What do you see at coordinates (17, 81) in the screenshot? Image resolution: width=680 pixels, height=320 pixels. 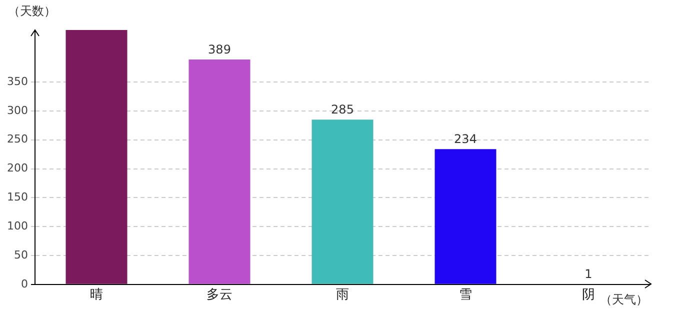 I see `y-tick-label: 350` at bounding box center [17, 81].